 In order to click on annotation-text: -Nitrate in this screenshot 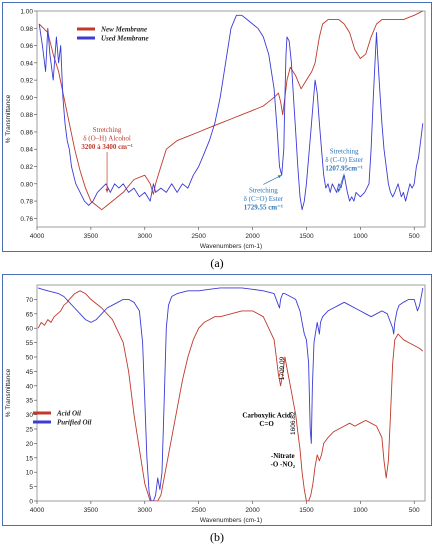, I will do `click(283, 456)`.